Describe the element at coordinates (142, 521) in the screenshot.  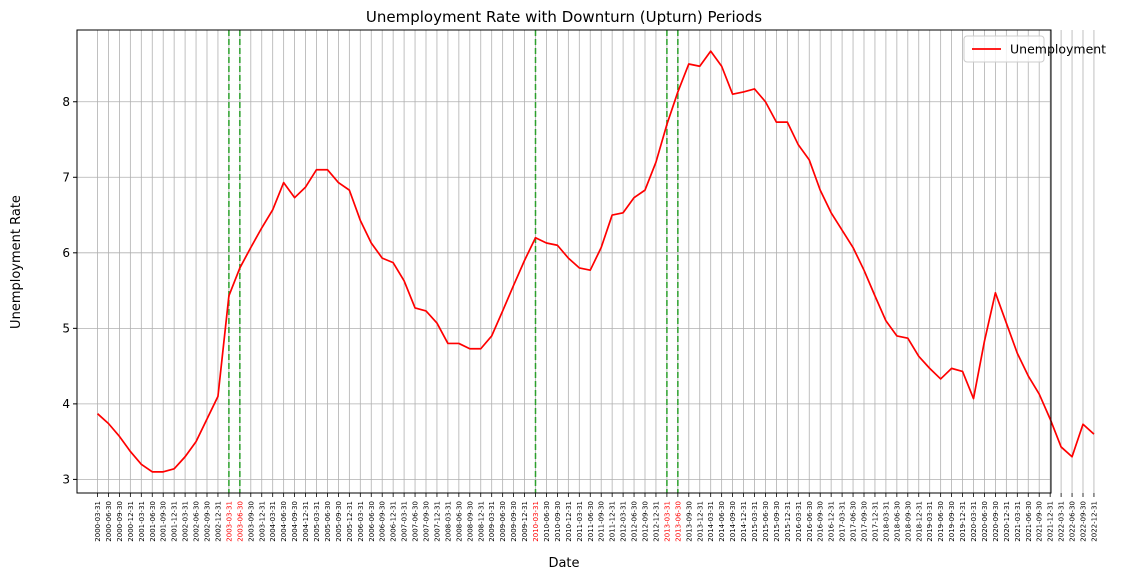
I see `x-tick-label: 2001-03-31` at that location.